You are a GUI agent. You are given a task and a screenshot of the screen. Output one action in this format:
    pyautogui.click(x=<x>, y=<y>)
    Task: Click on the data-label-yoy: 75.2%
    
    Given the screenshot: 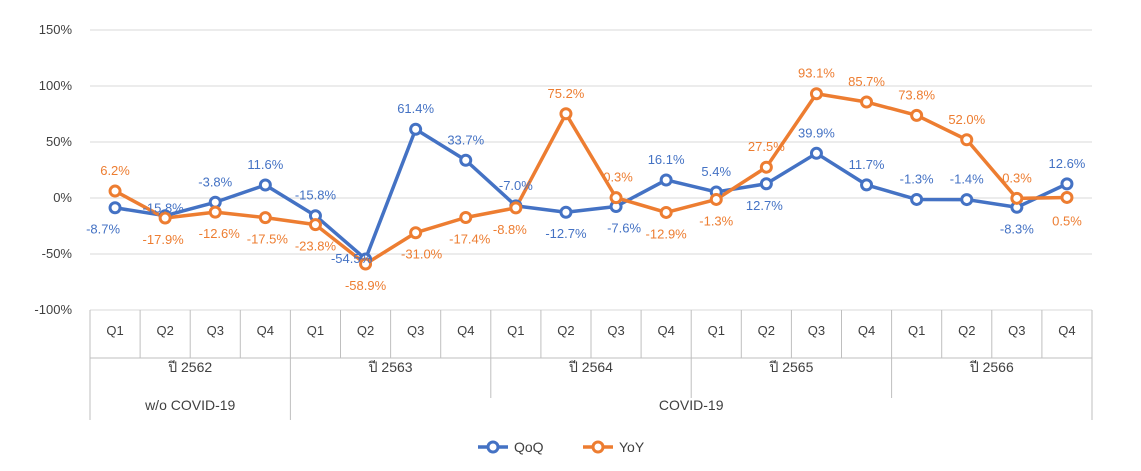 What is the action you would take?
    pyautogui.click(x=566, y=93)
    